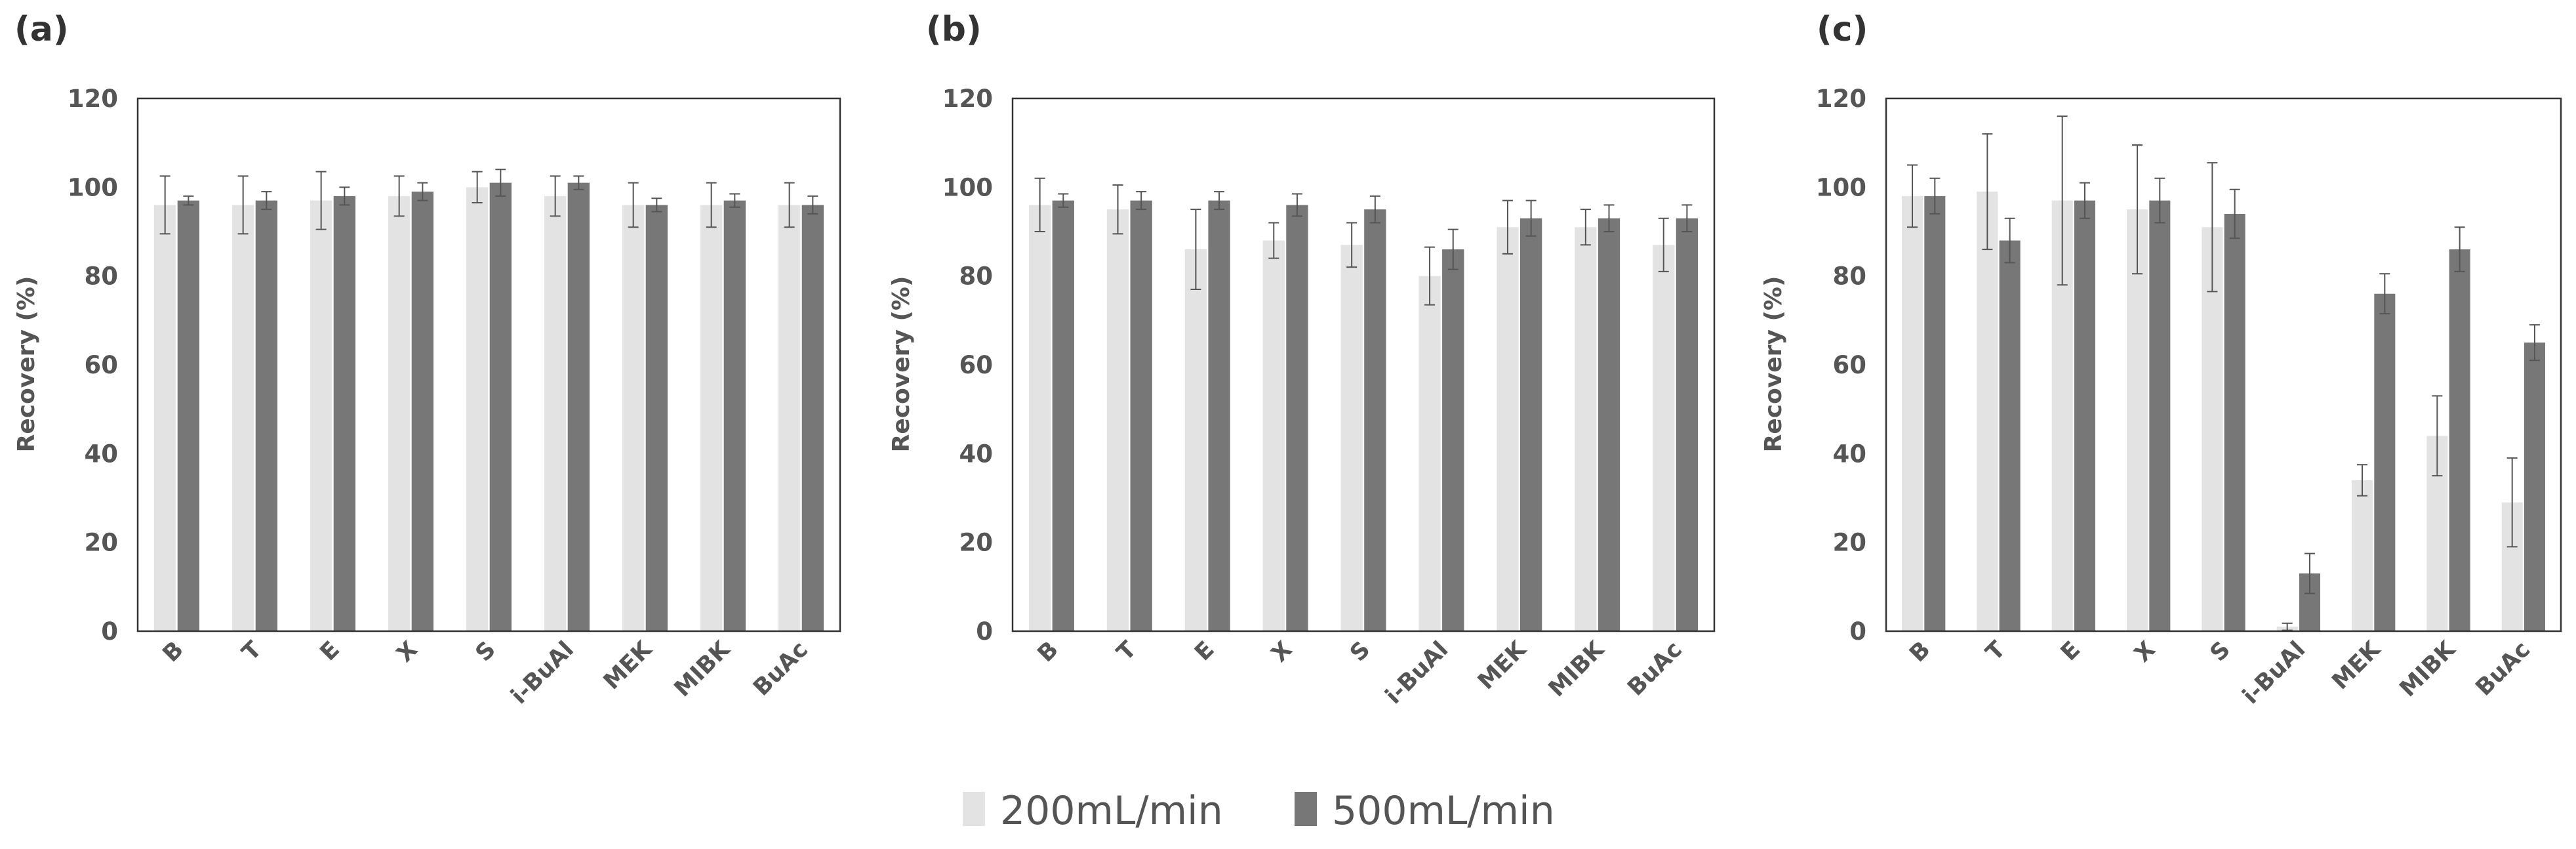 This screenshot has width=2576, height=849. Describe the element at coordinates (1443, 811) in the screenshot. I see `legend-label-500: 500mL/min` at that location.